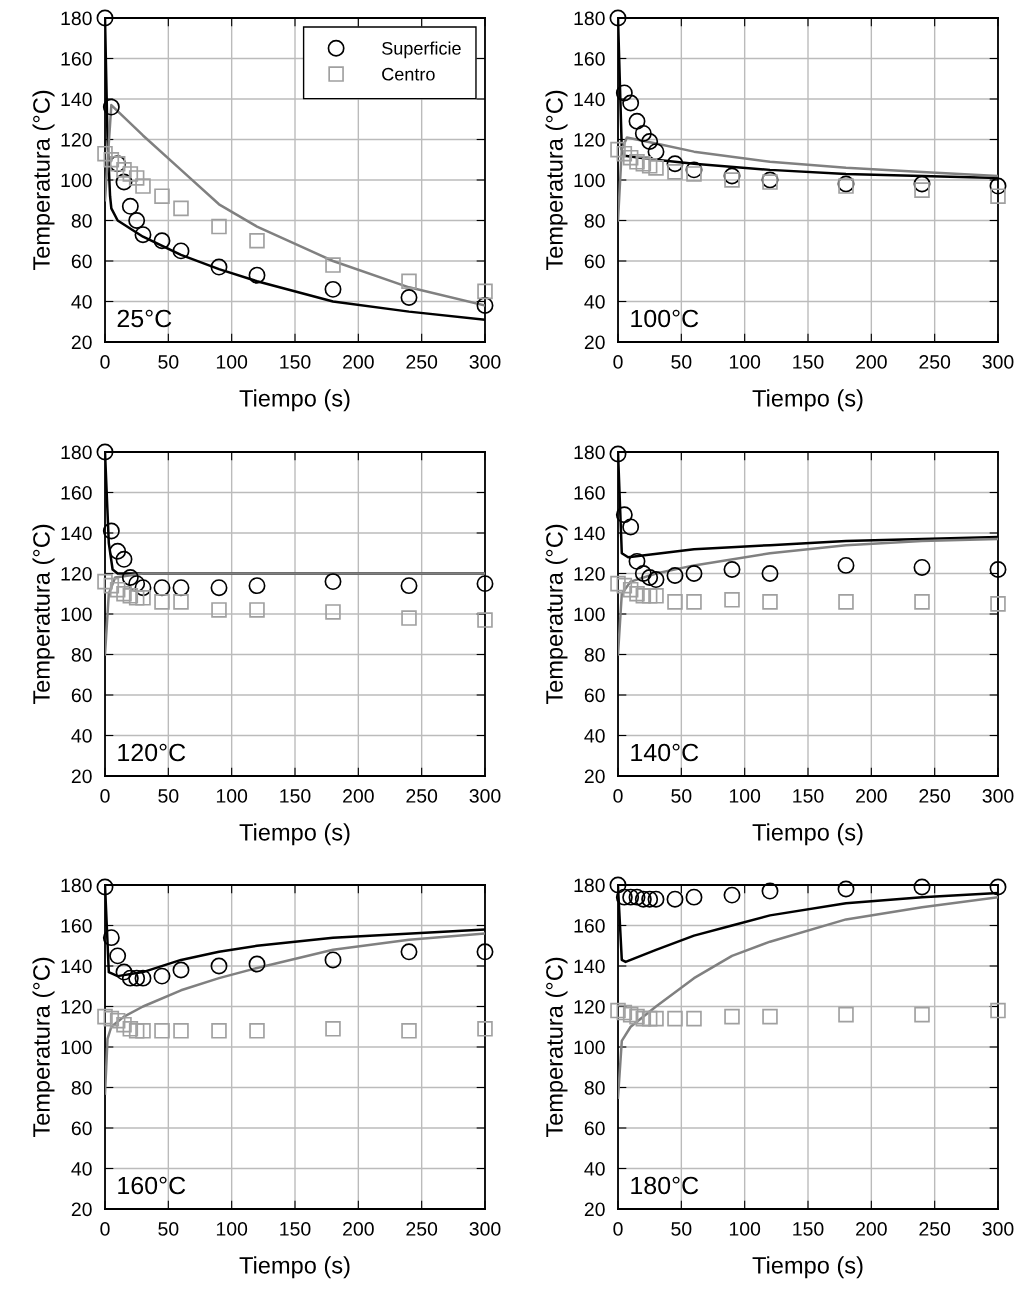 This screenshot has height=1295, width=1020. What do you see at coordinates (144, 318) in the screenshot?
I see `annotation: 25°C` at bounding box center [144, 318].